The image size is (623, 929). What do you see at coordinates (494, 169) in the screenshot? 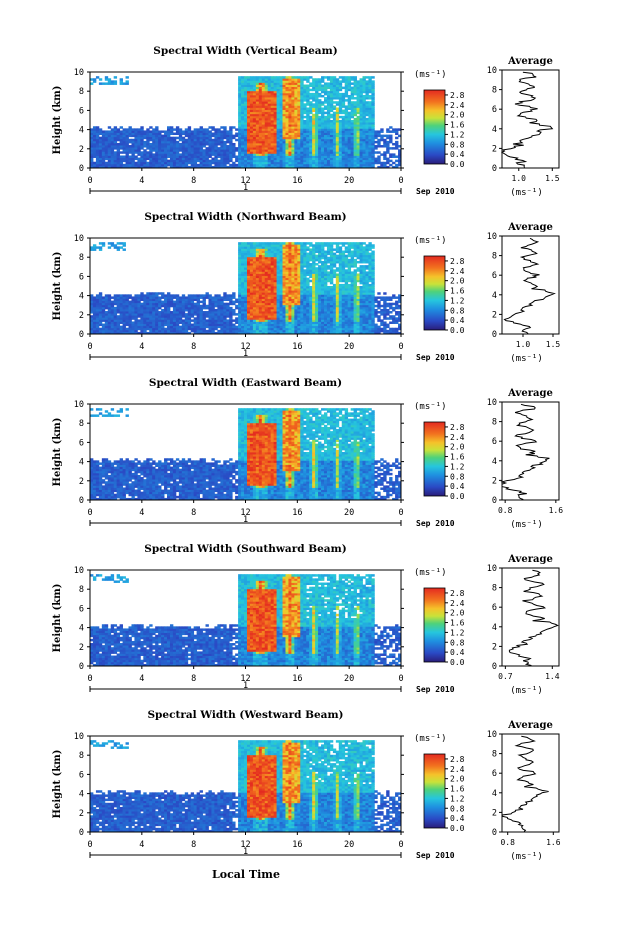
I see `average-y-tick-label: 0` at bounding box center [494, 169].